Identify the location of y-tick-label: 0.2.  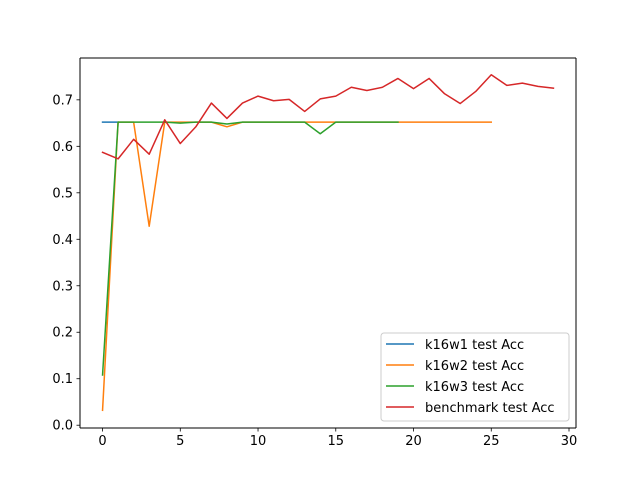
(62, 333).